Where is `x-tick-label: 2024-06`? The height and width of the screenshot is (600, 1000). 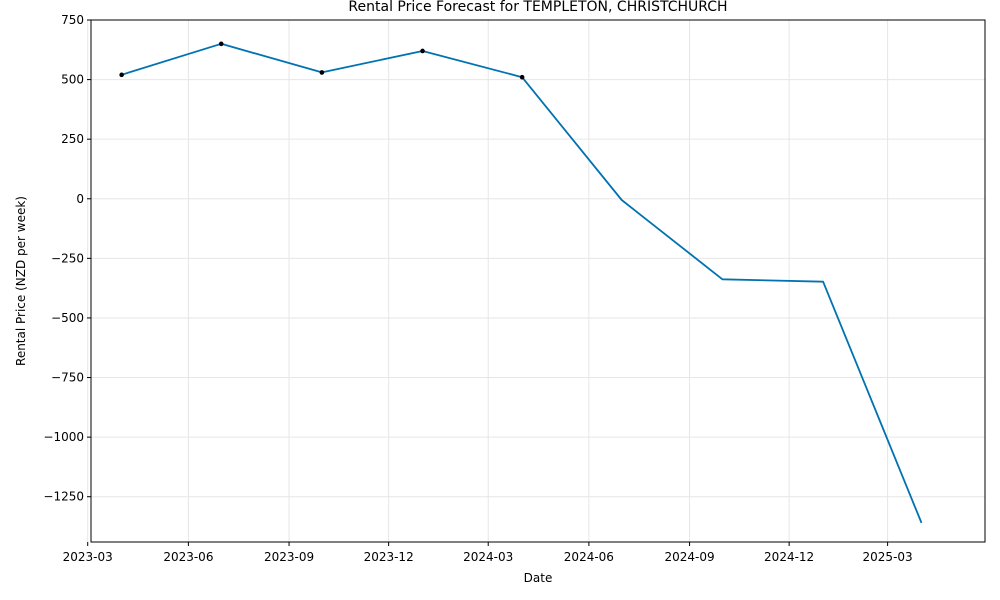 x-tick-label: 2024-06 is located at coordinates (589, 557).